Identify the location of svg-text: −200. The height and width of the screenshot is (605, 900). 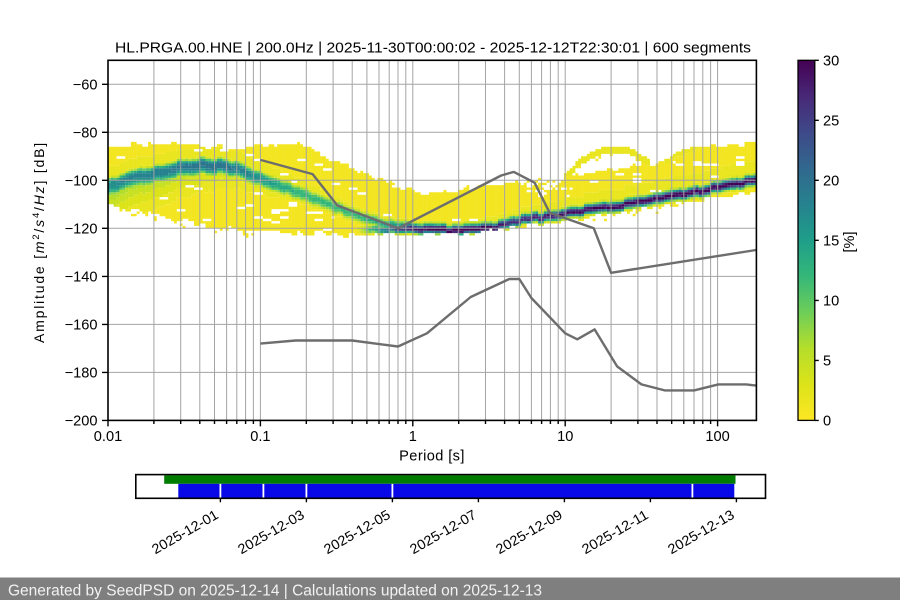
(81, 422).